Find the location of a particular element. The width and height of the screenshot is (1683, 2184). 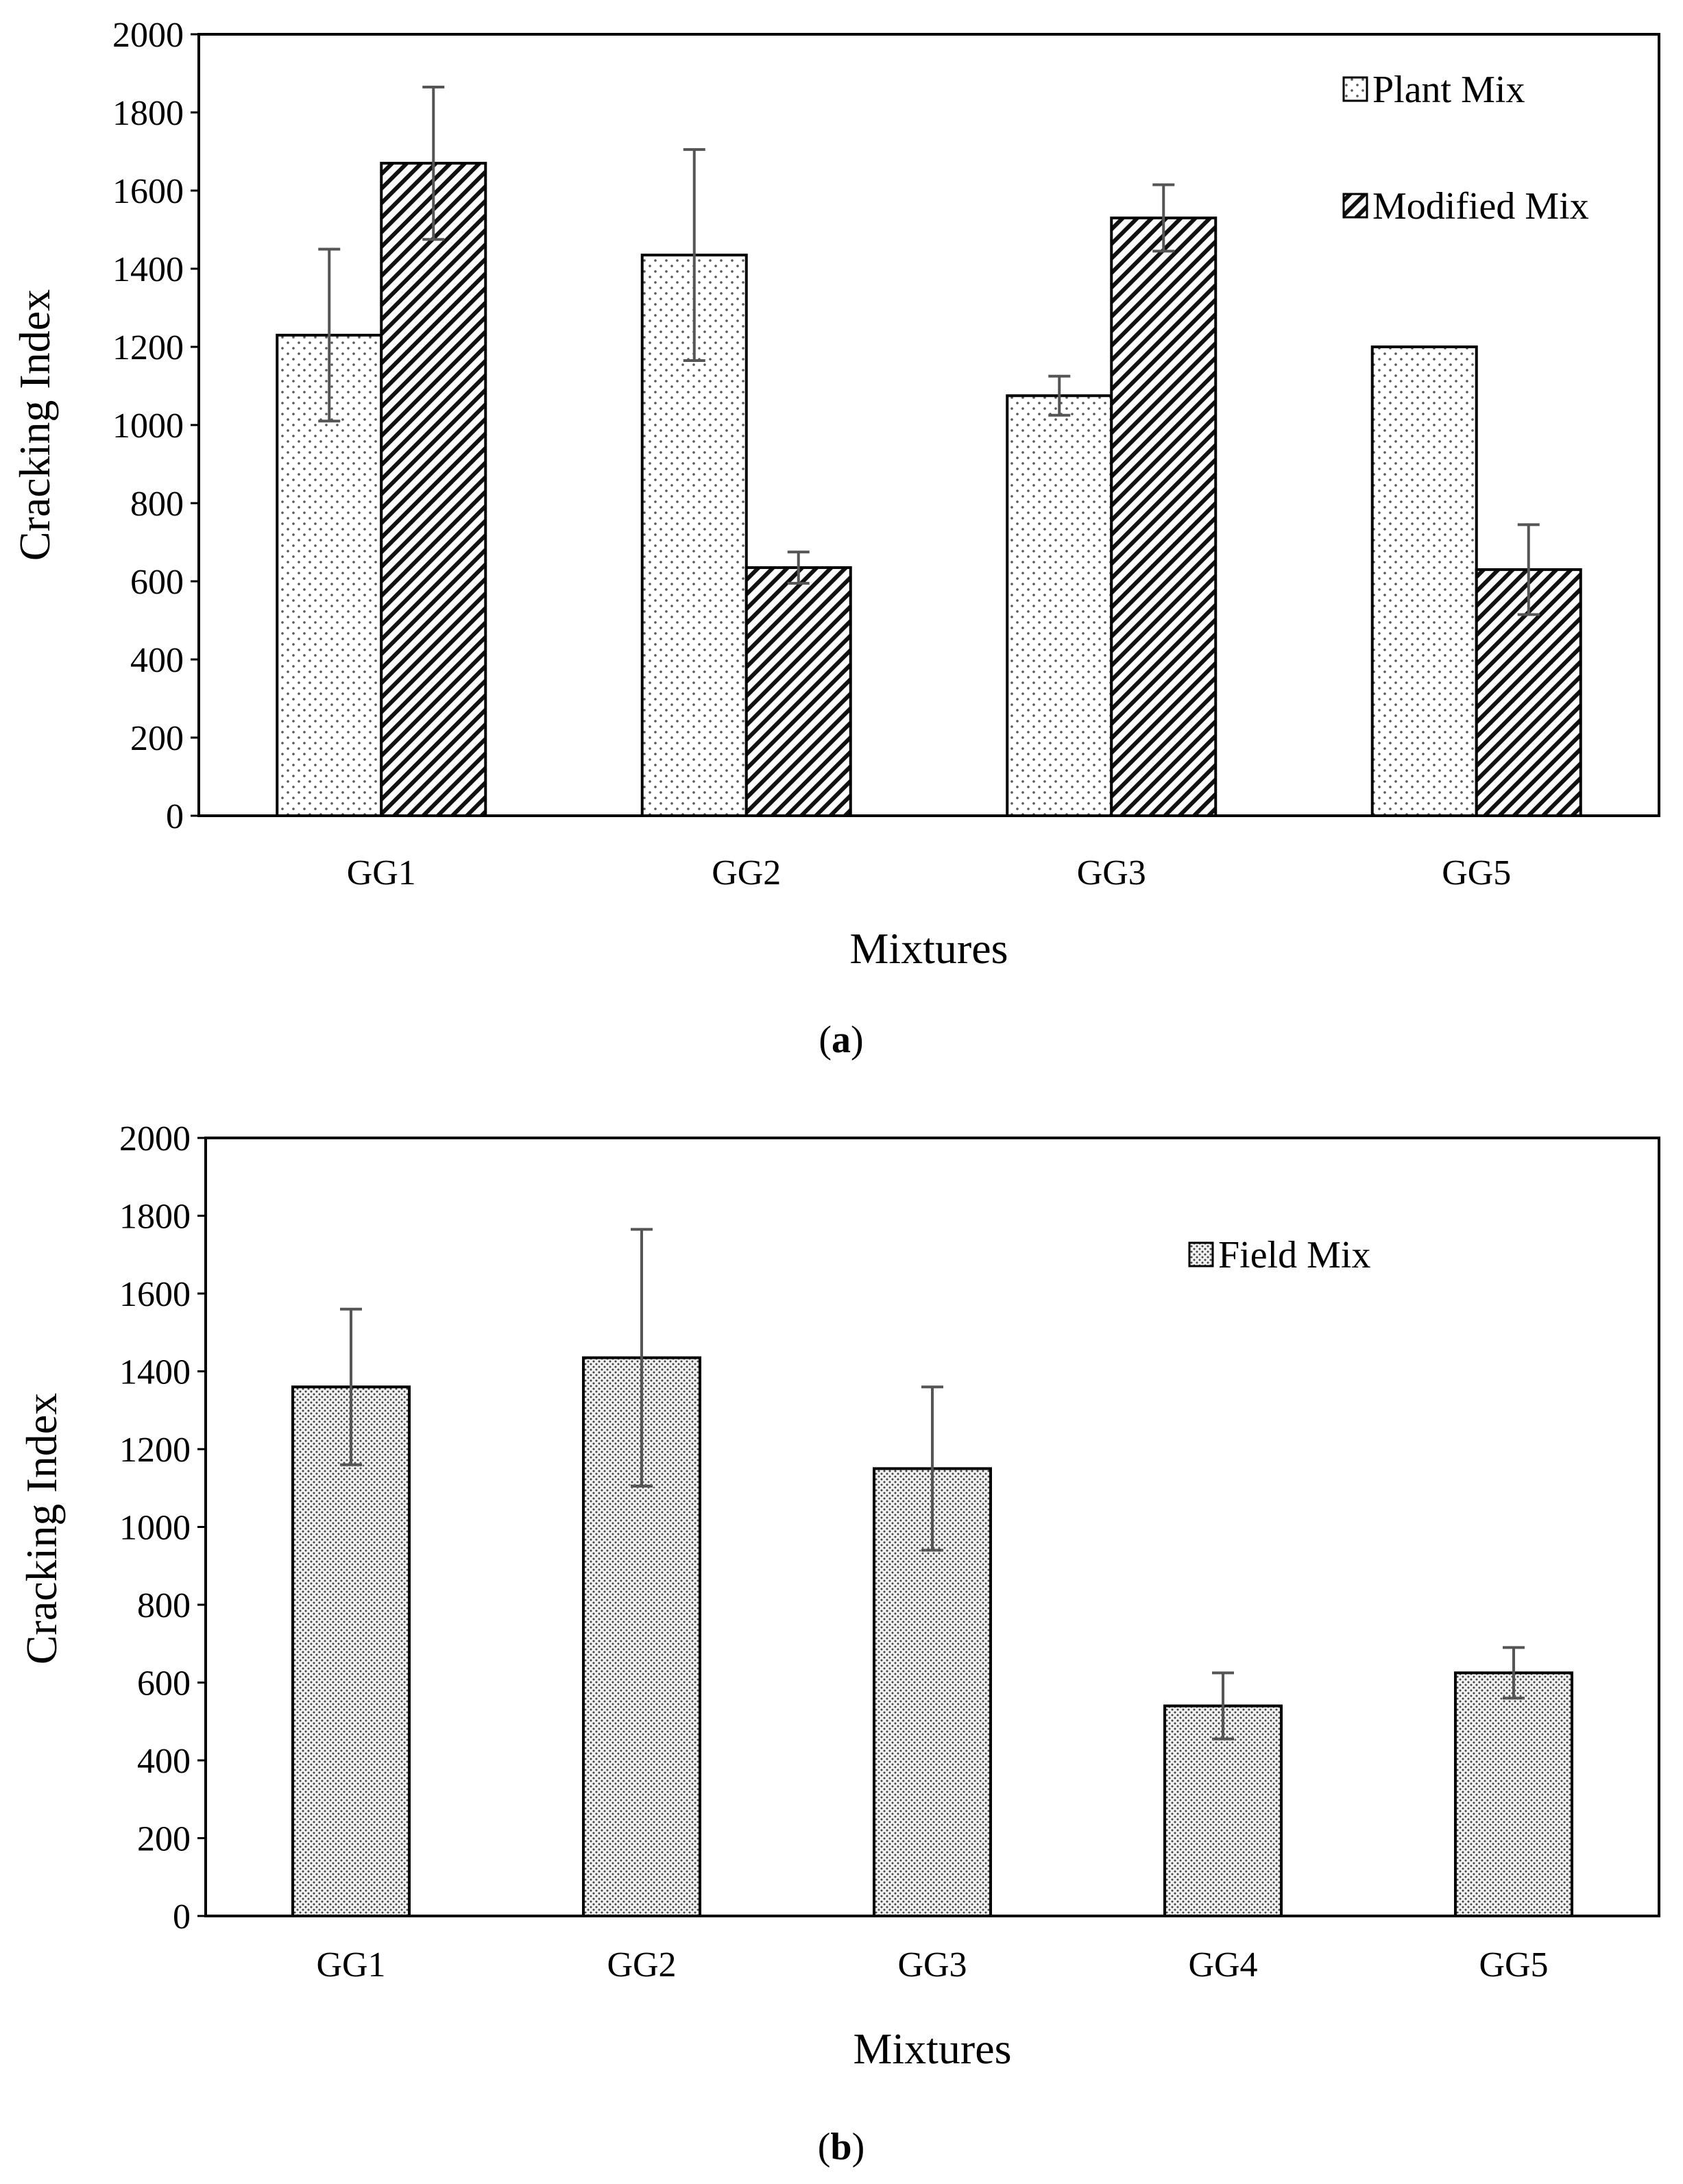

chart-b-ytick-label: 2000 is located at coordinates (155, 1138).